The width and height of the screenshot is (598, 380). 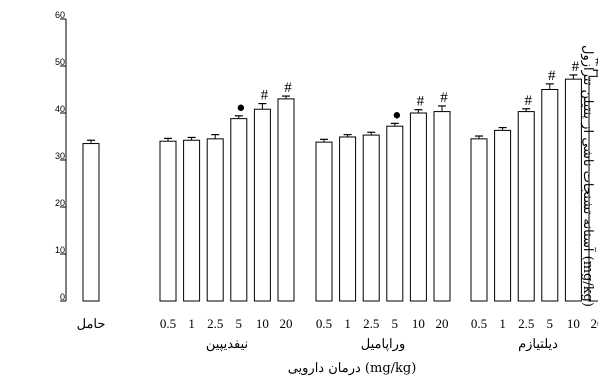 I want to click on x-axis-label: درمان دارویی (mg/kg), so click(x=352, y=368).